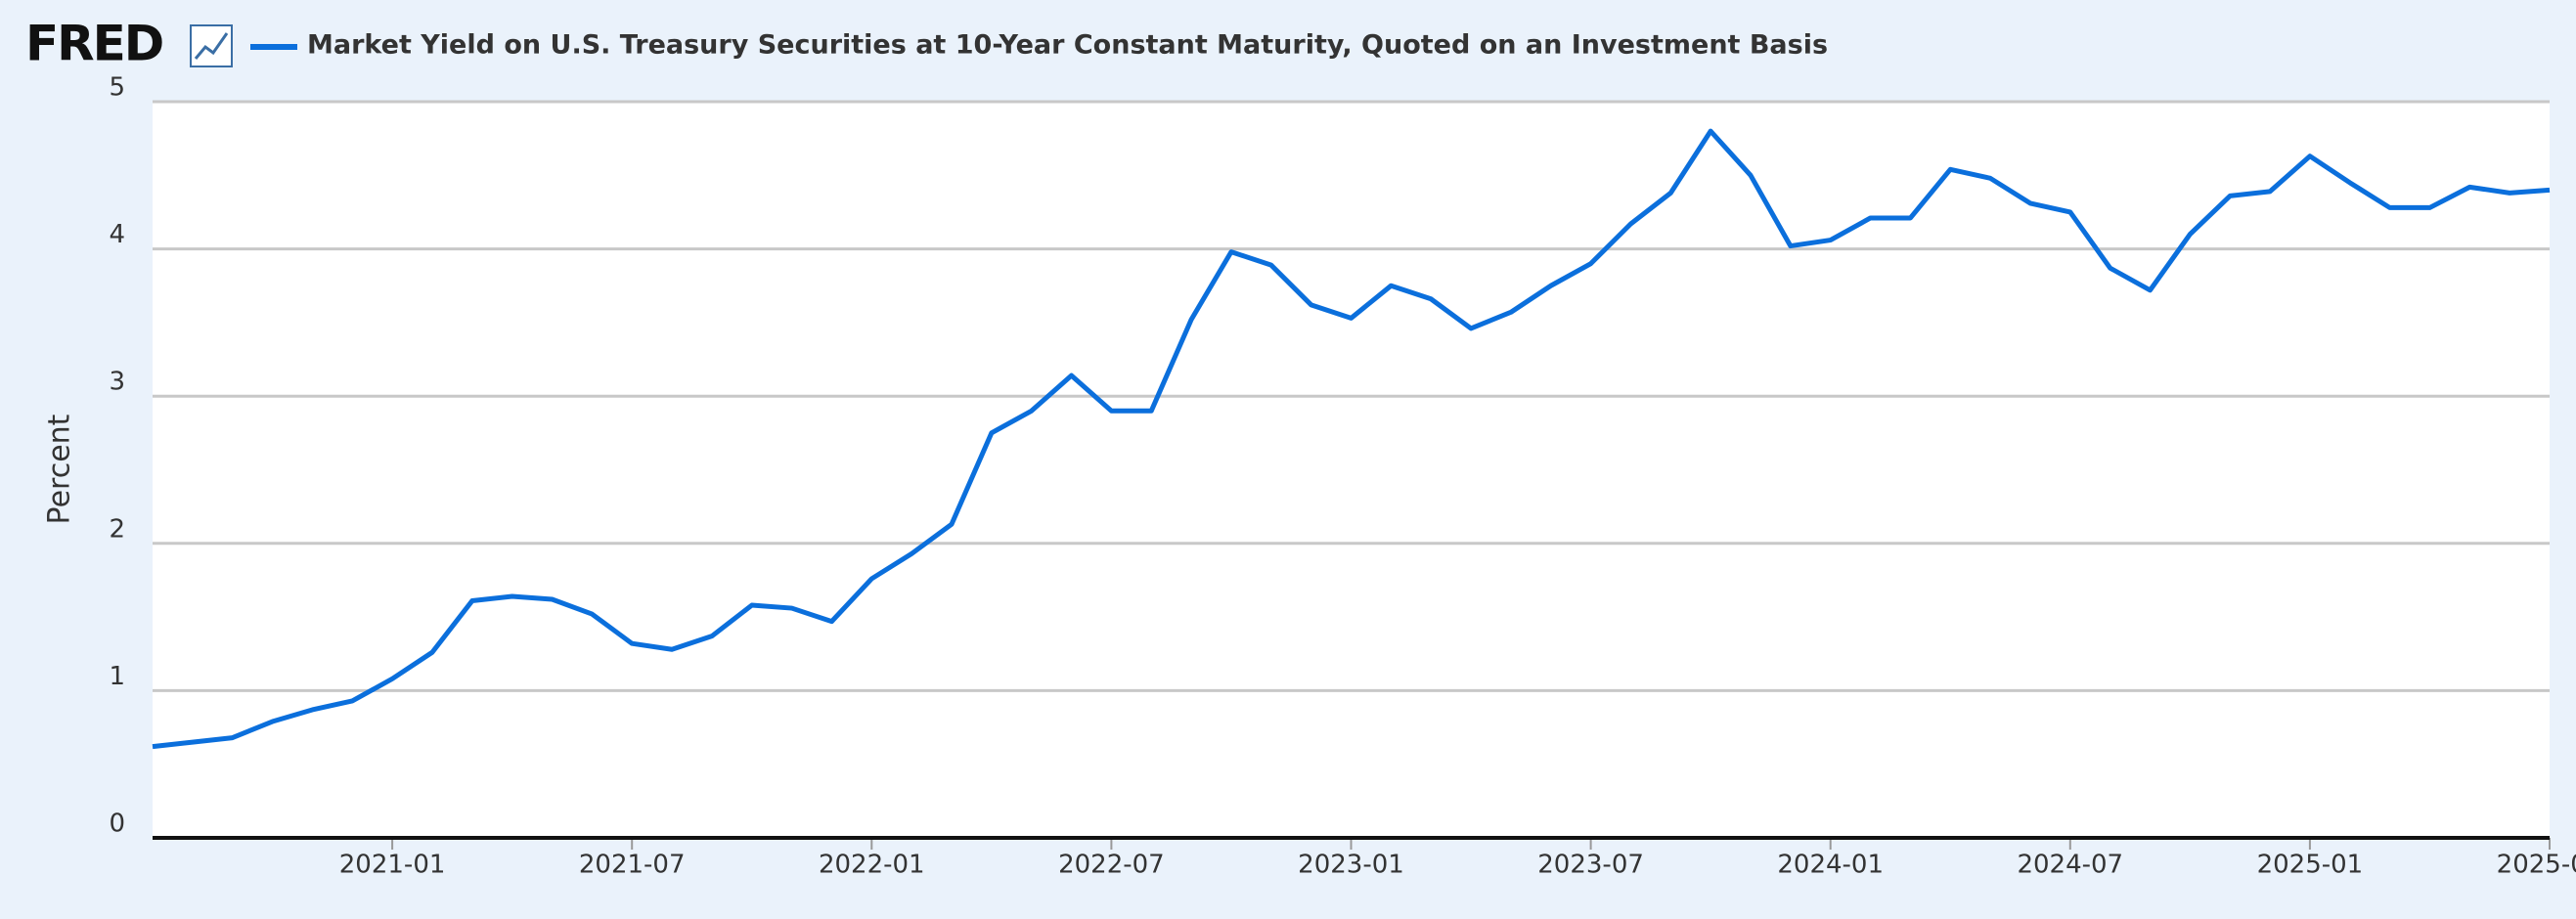 The width and height of the screenshot is (2576, 919). What do you see at coordinates (117, 824) in the screenshot?
I see `y-tick-label: 0` at bounding box center [117, 824].